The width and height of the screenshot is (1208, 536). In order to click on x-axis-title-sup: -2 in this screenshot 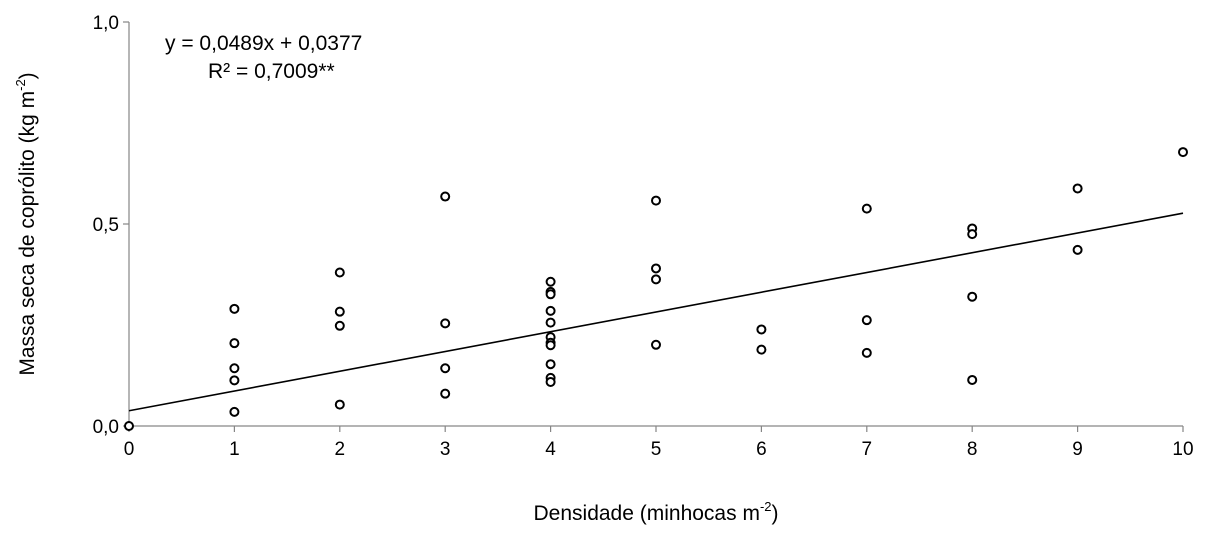, I will do `click(766, 506)`.